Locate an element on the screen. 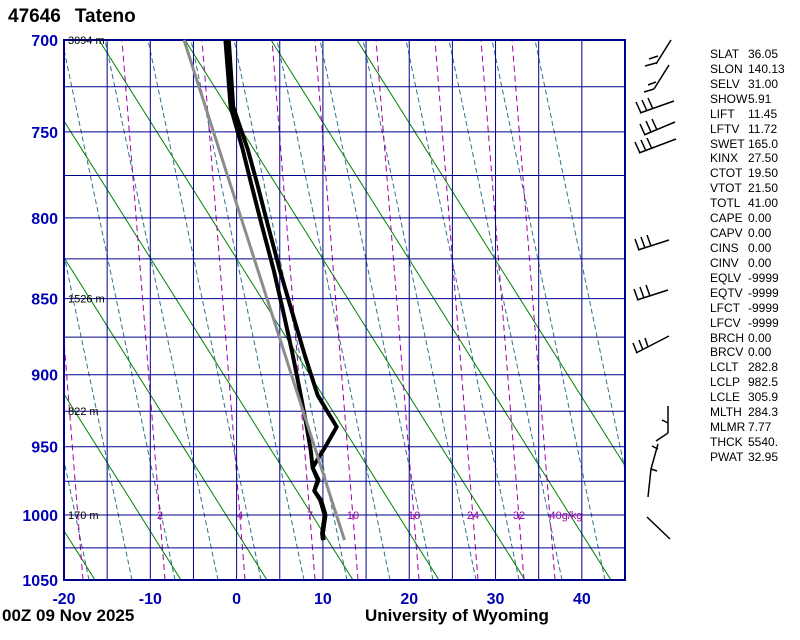 Image resolution: width=800 pixels, height=640 pixels. source-credit: University of Wyoming is located at coordinates (457, 615).